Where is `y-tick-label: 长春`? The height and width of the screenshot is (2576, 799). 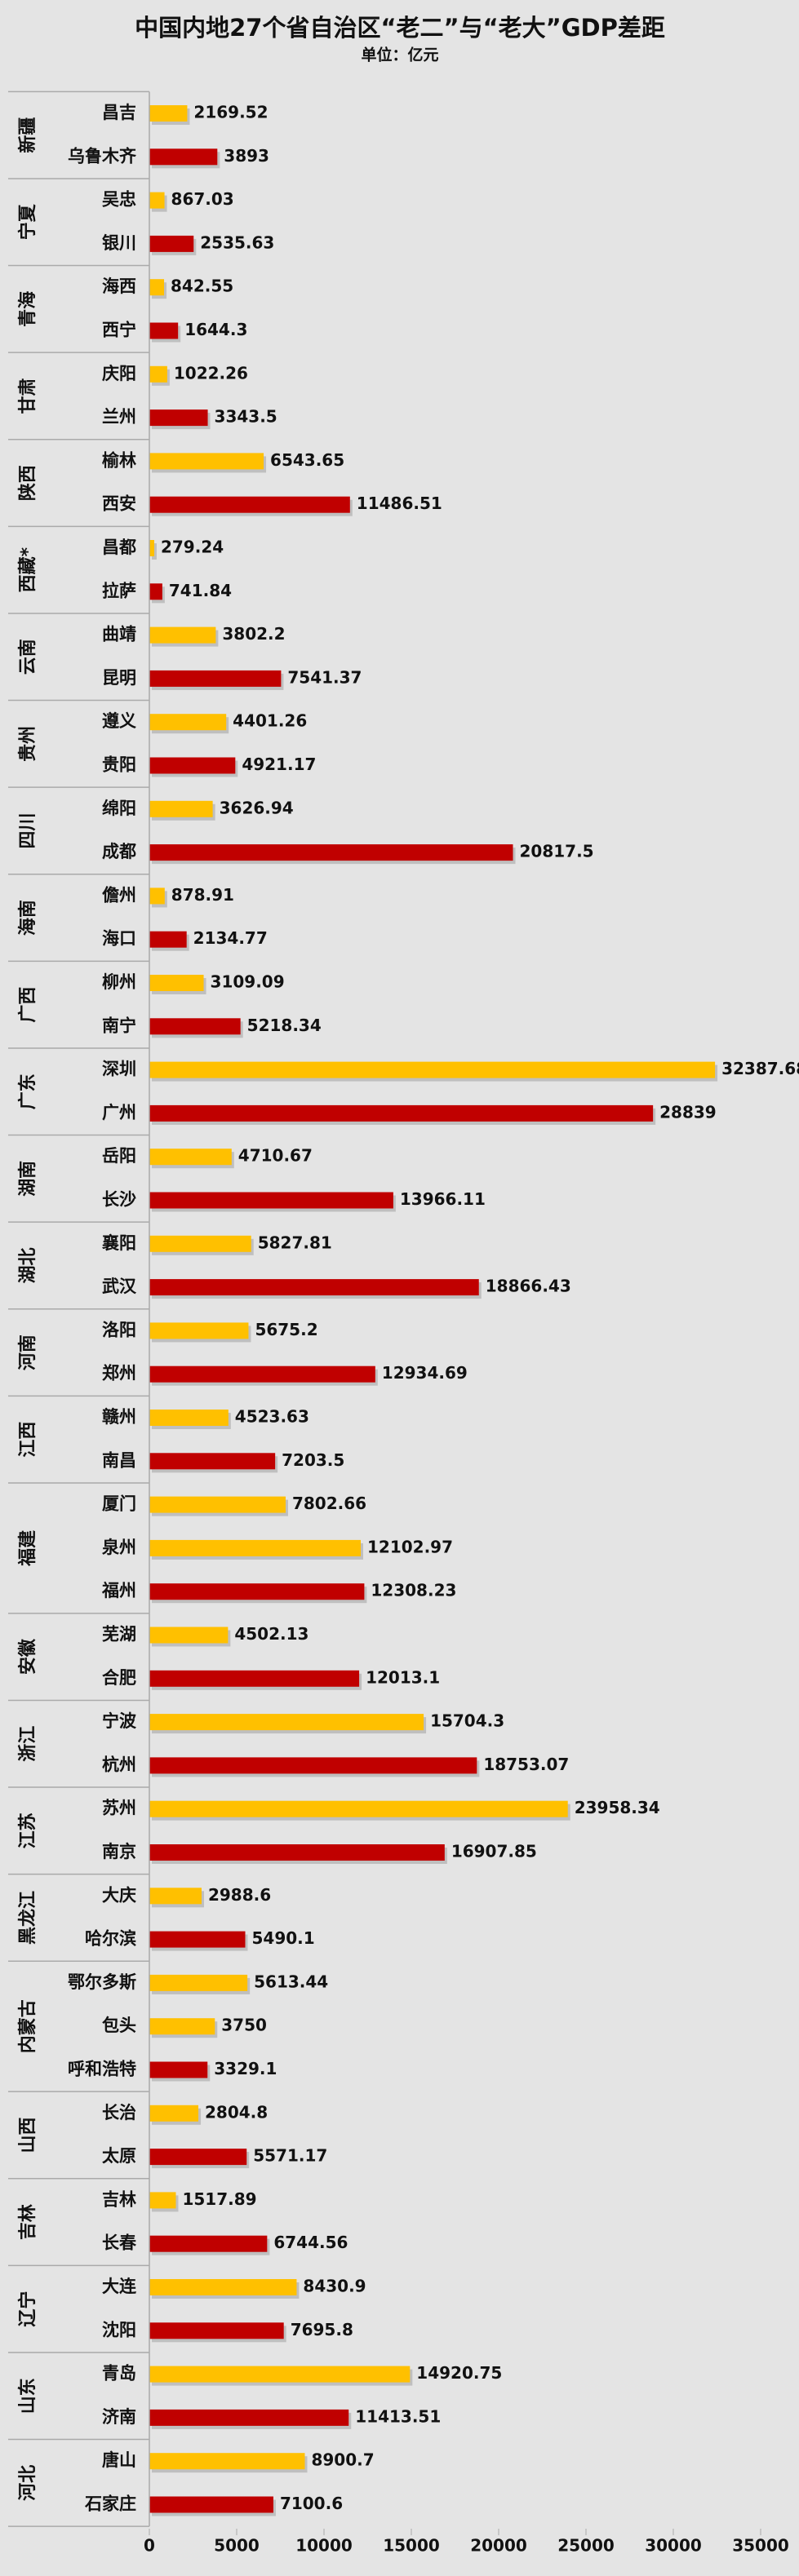 y-tick-label: 长春 is located at coordinates (119, 2243).